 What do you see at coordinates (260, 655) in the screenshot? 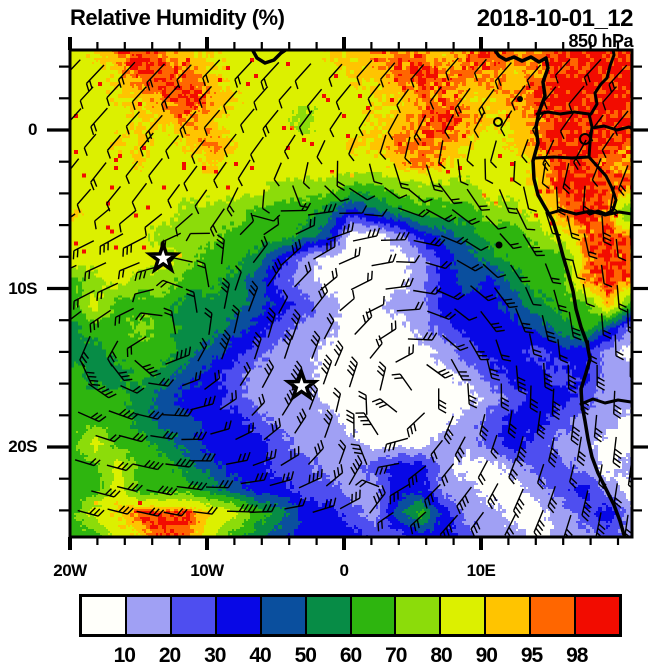
I see `colorbar-tick-label: 40` at bounding box center [260, 655].